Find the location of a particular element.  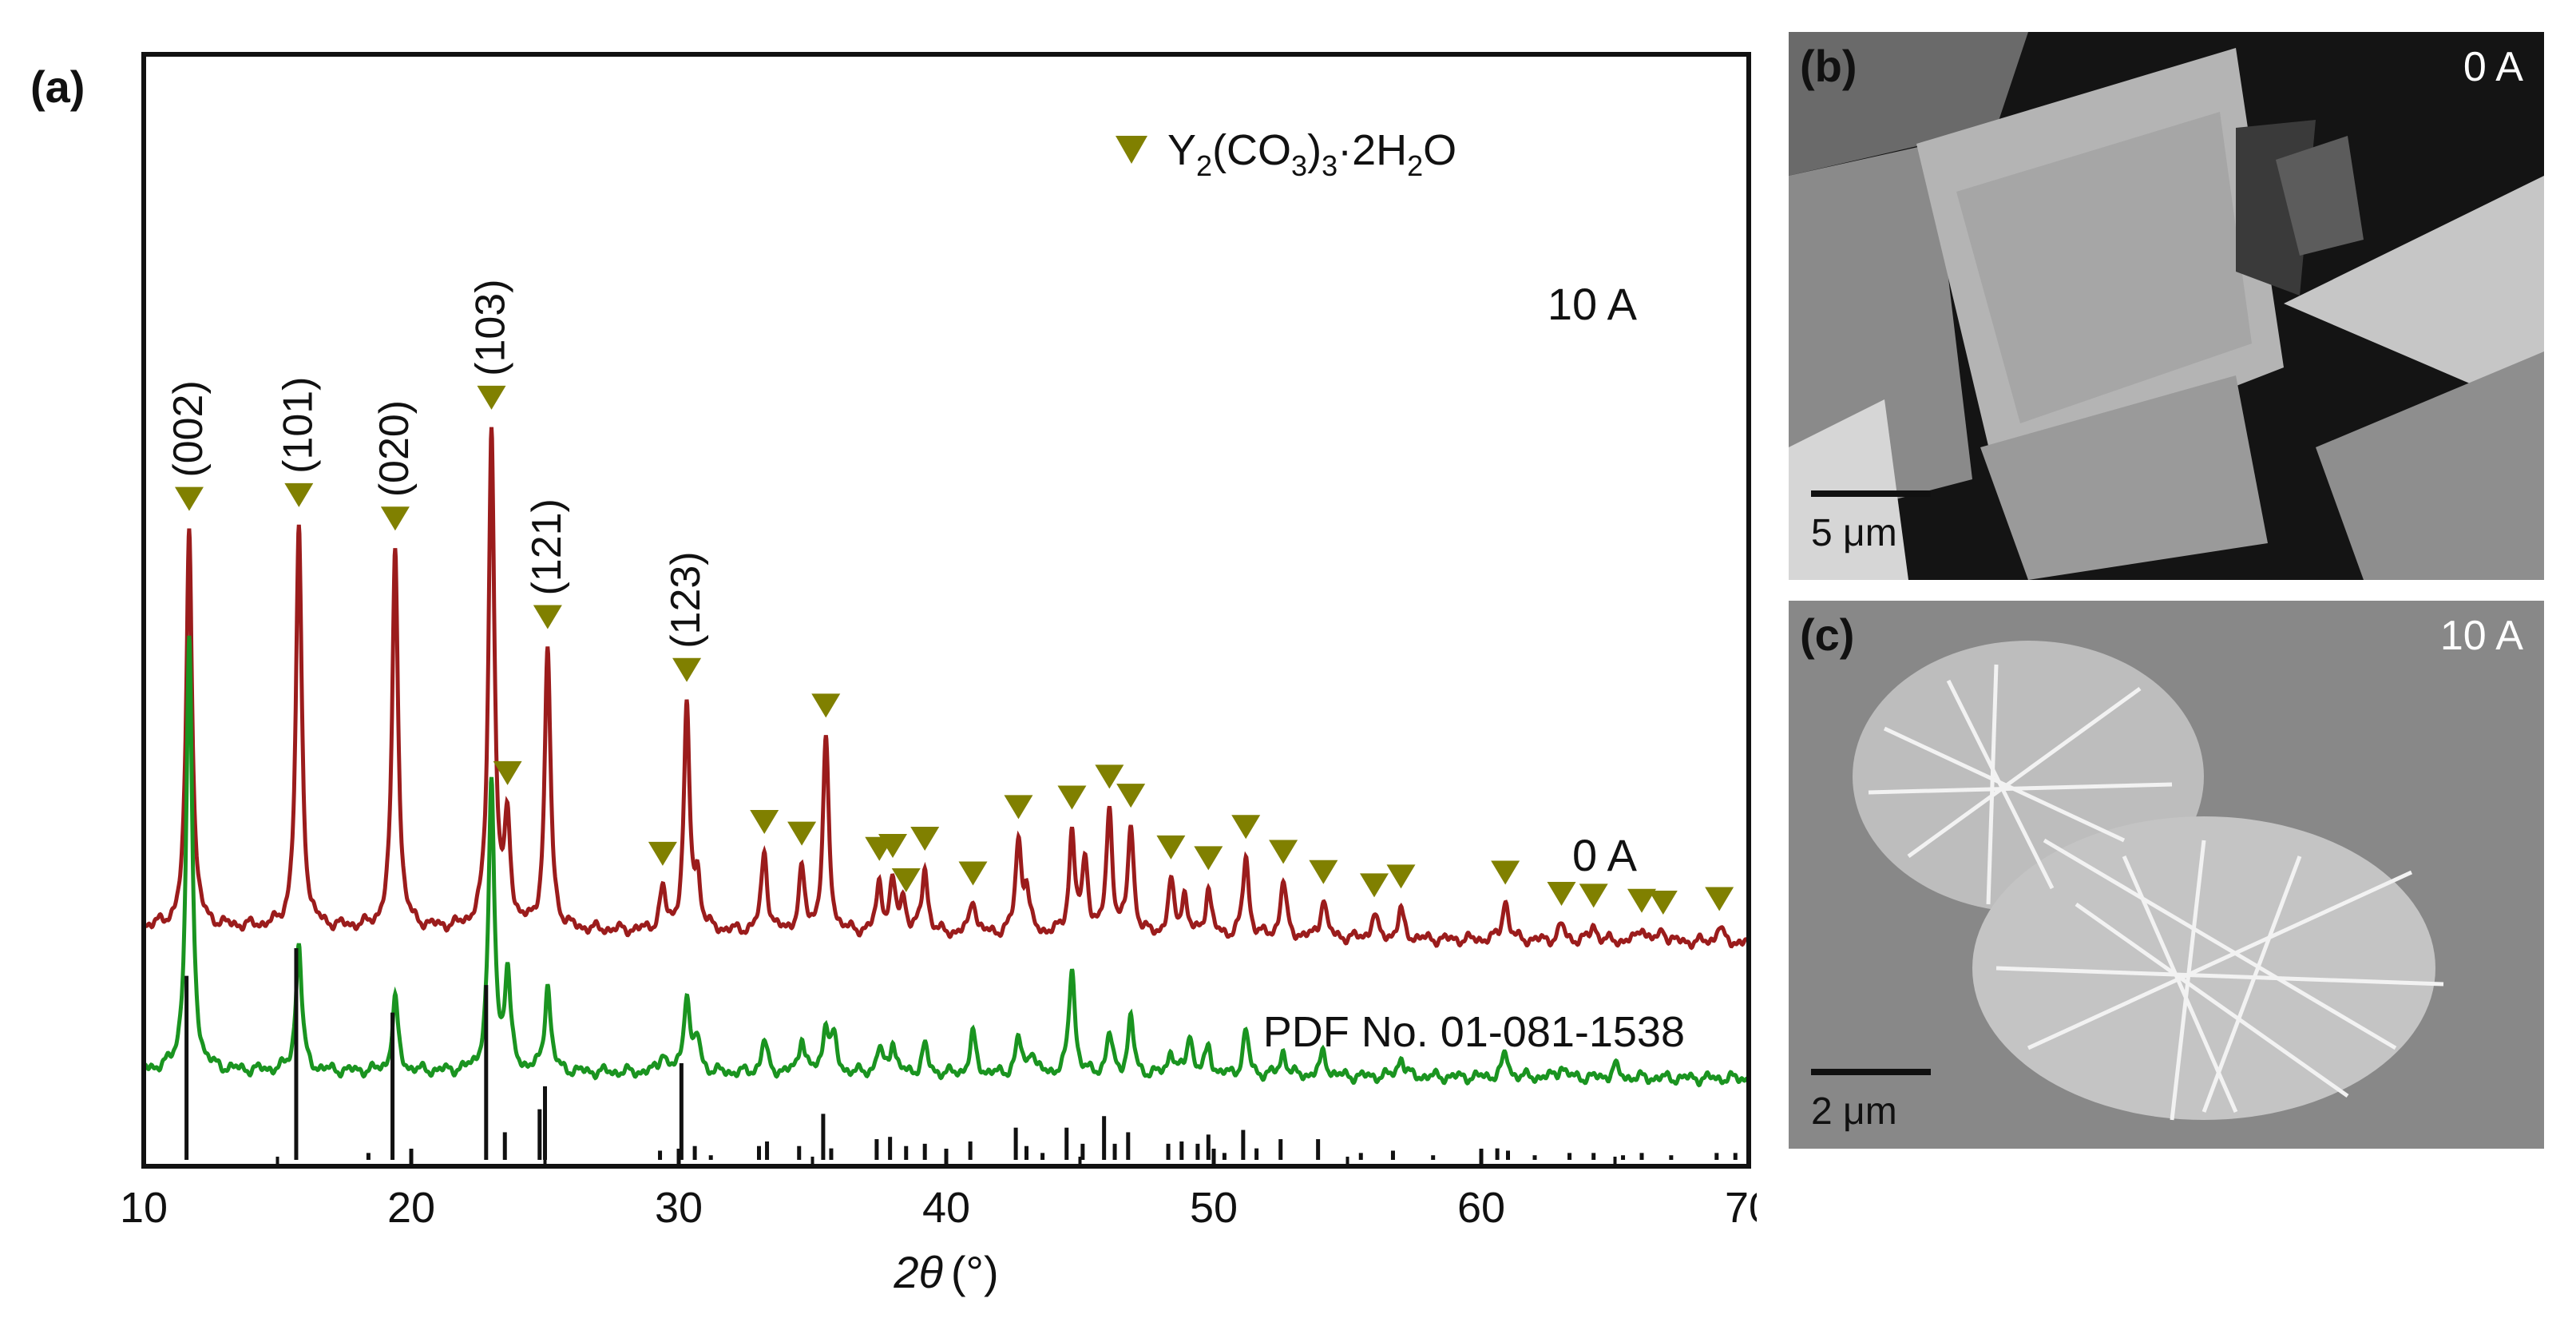

x-tick-label: 50 is located at coordinates (1214, 1208).